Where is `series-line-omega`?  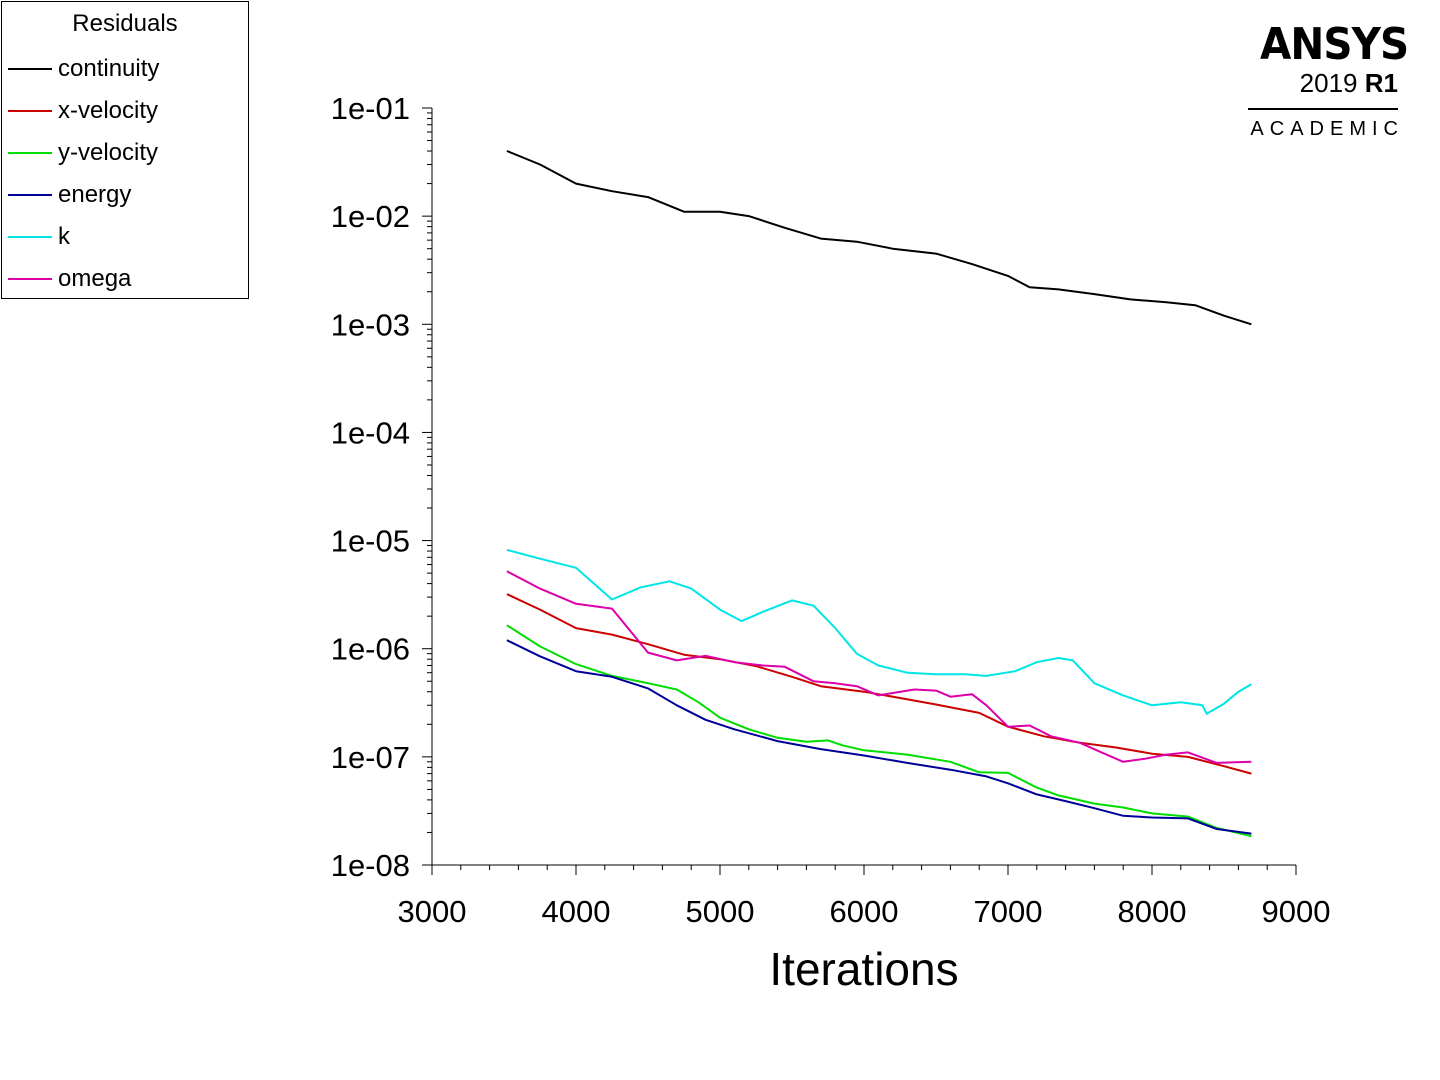
series-line-omega is located at coordinates (879, 667).